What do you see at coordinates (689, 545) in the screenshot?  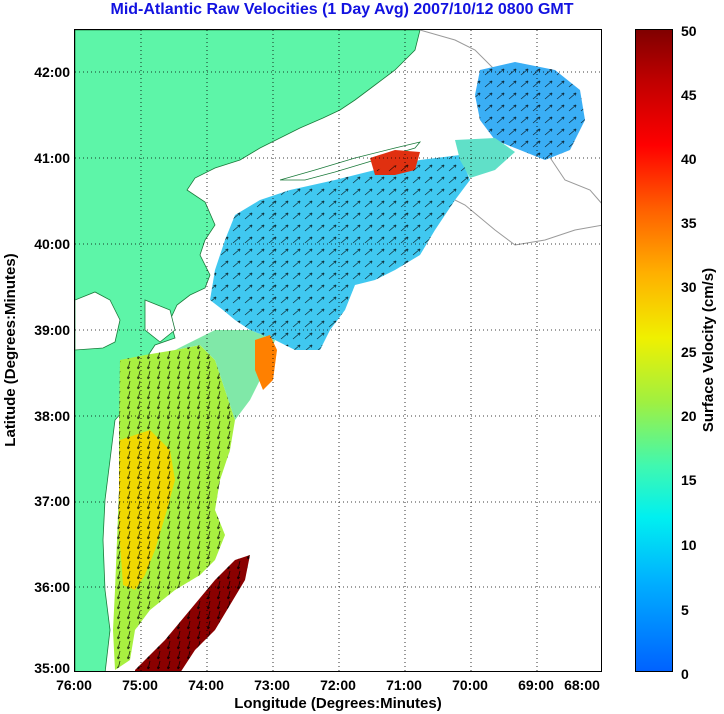 I see `colorbar-tick: 10` at bounding box center [689, 545].